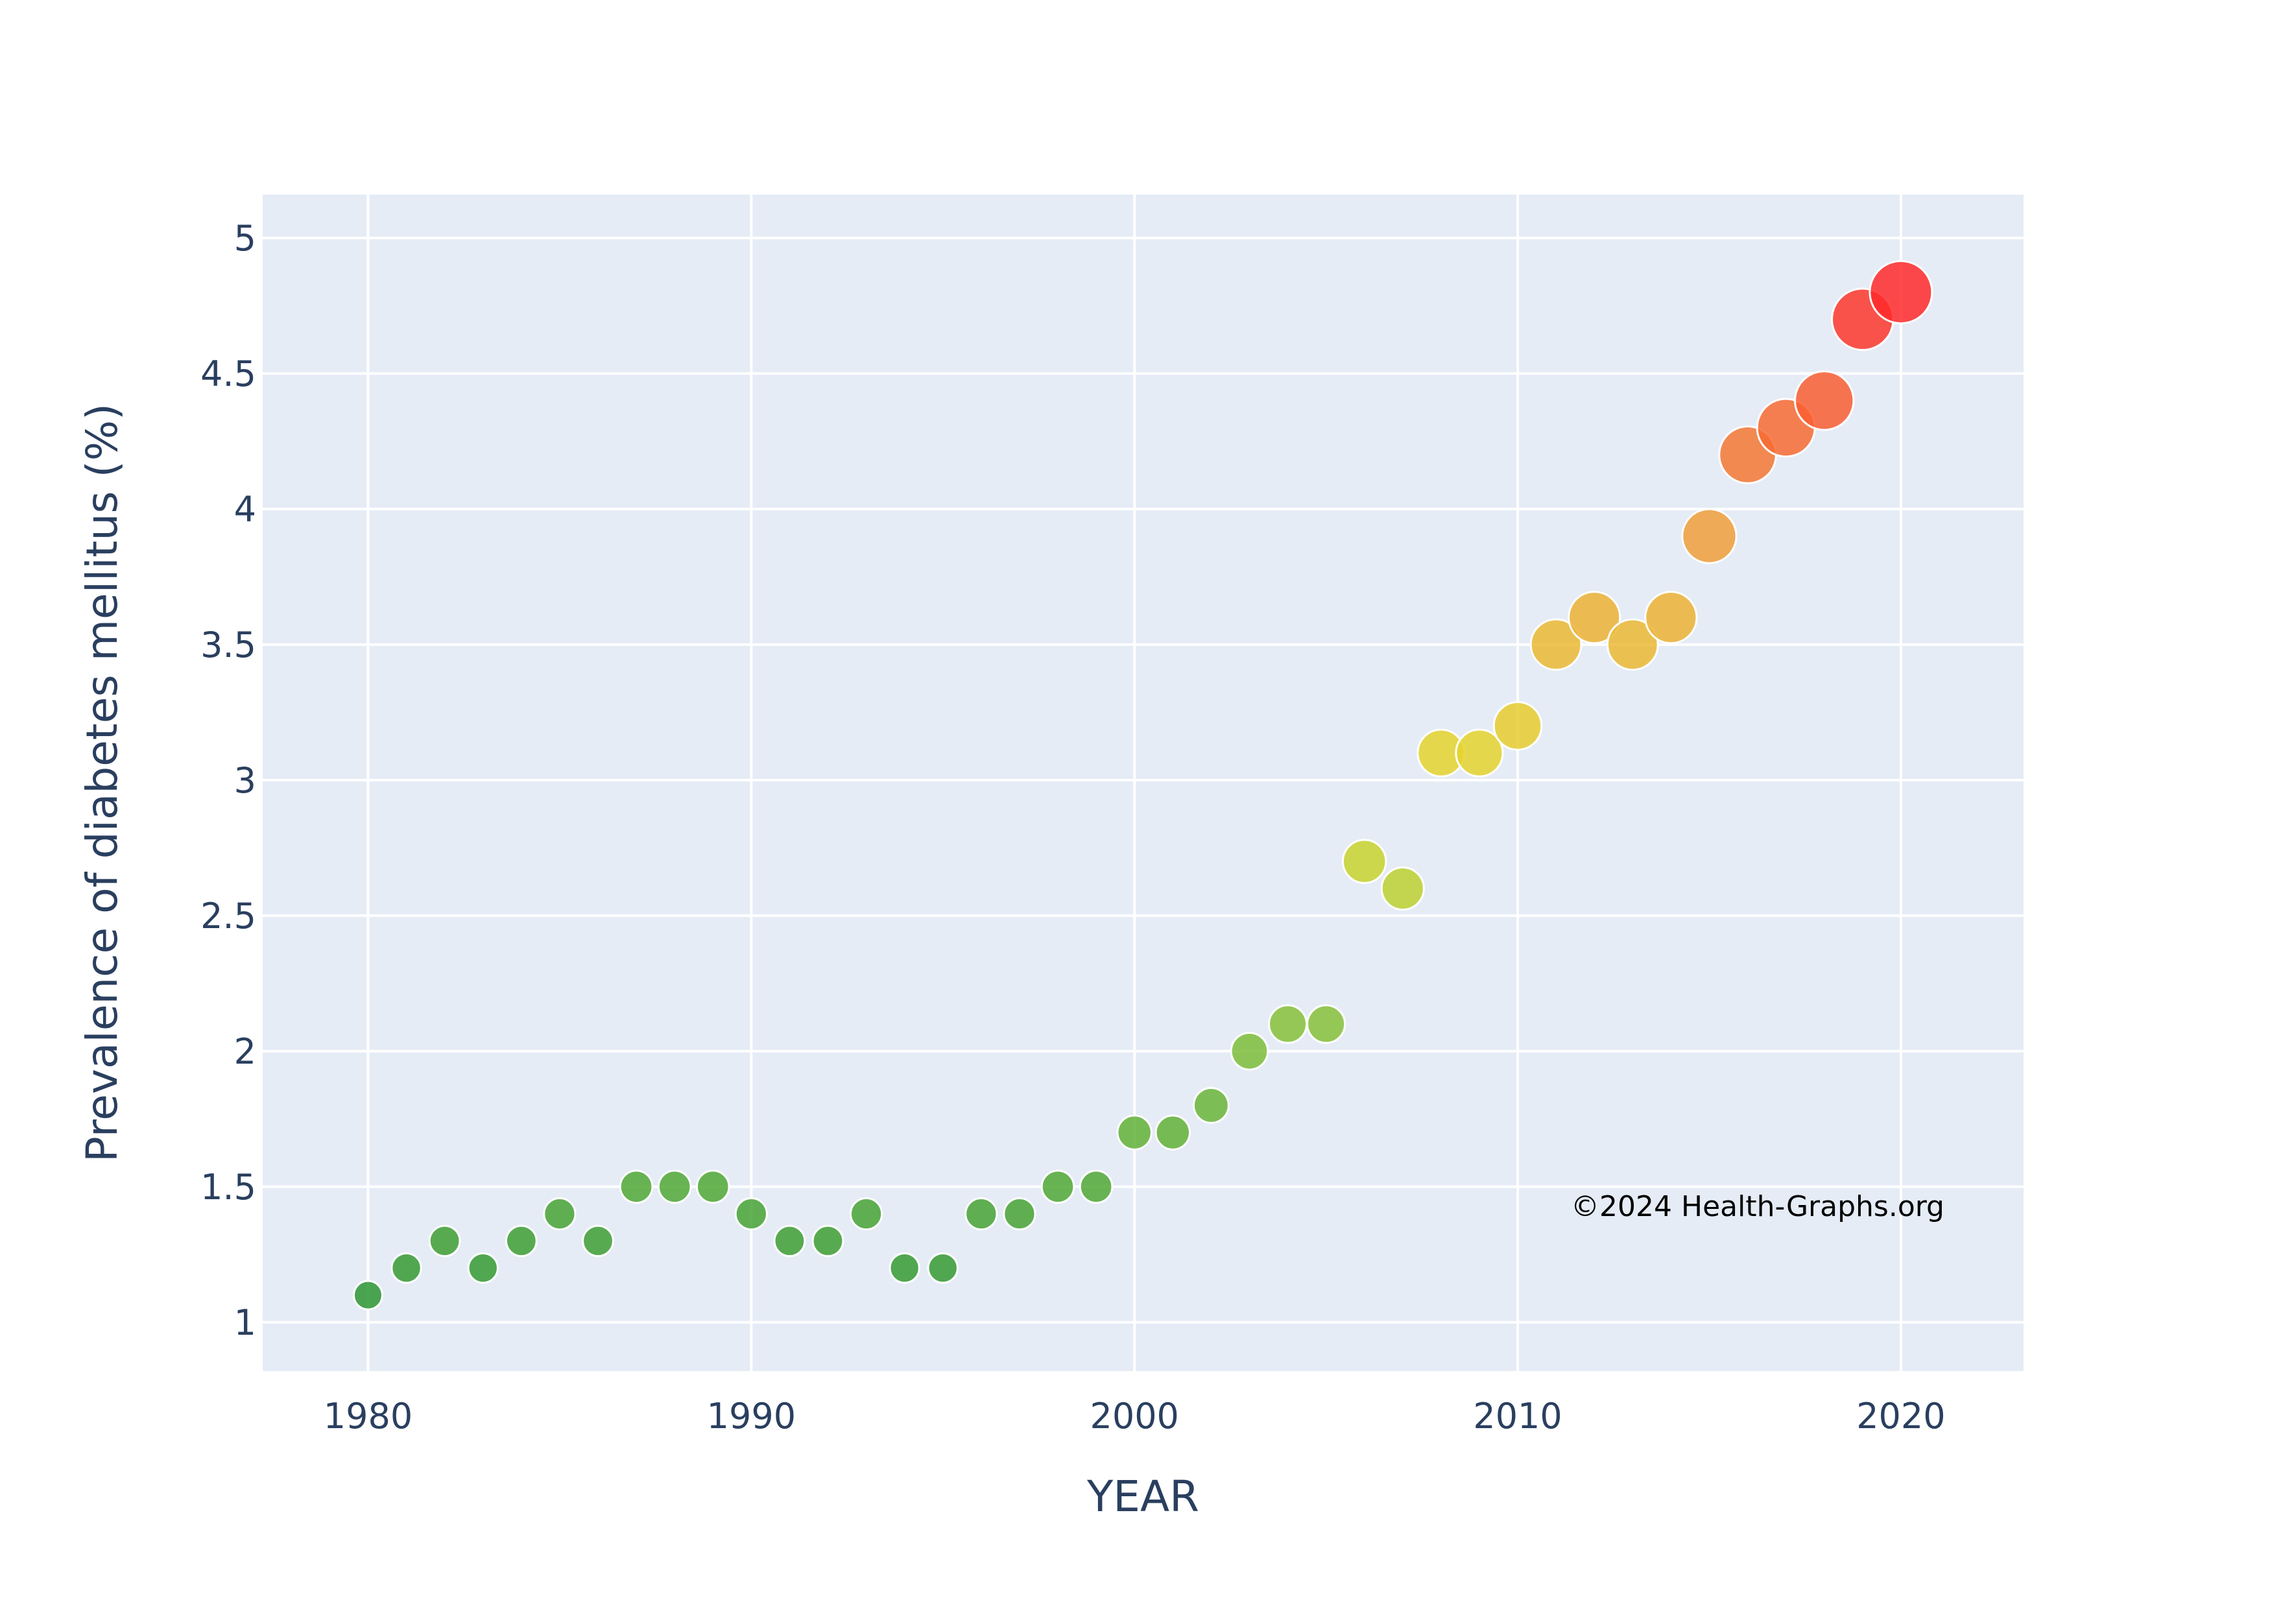  What do you see at coordinates (228, 645) in the screenshot?
I see `y-tick-label: 3.5` at bounding box center [228, 645].